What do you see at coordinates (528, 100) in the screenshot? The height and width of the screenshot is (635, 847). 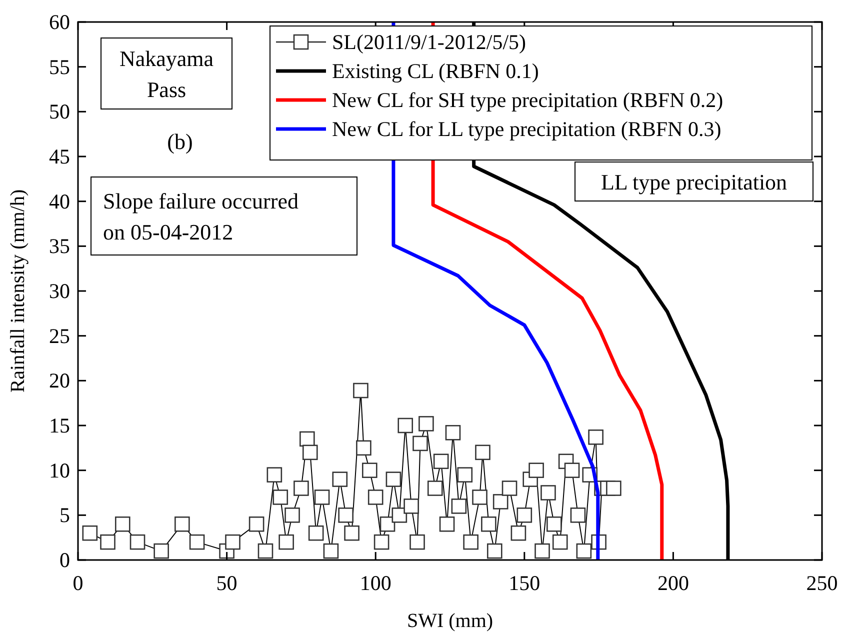 I see `legend-label: New CL for SH type precipitation (RBFN 0.2)` at bounding box center [528, 100].